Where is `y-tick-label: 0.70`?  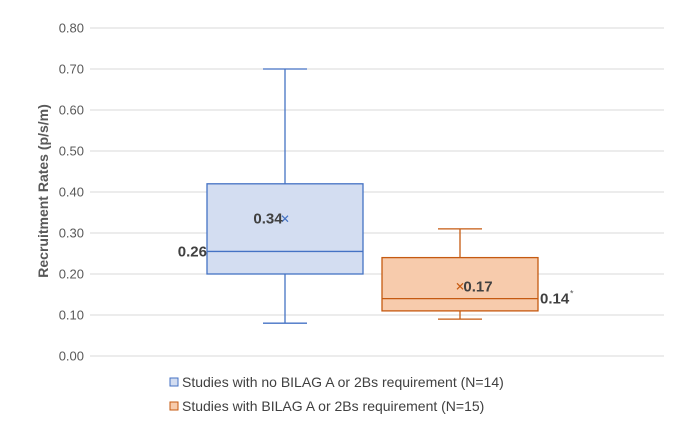 y-tick-label: 0.70 is located at coordinates (71, 69).